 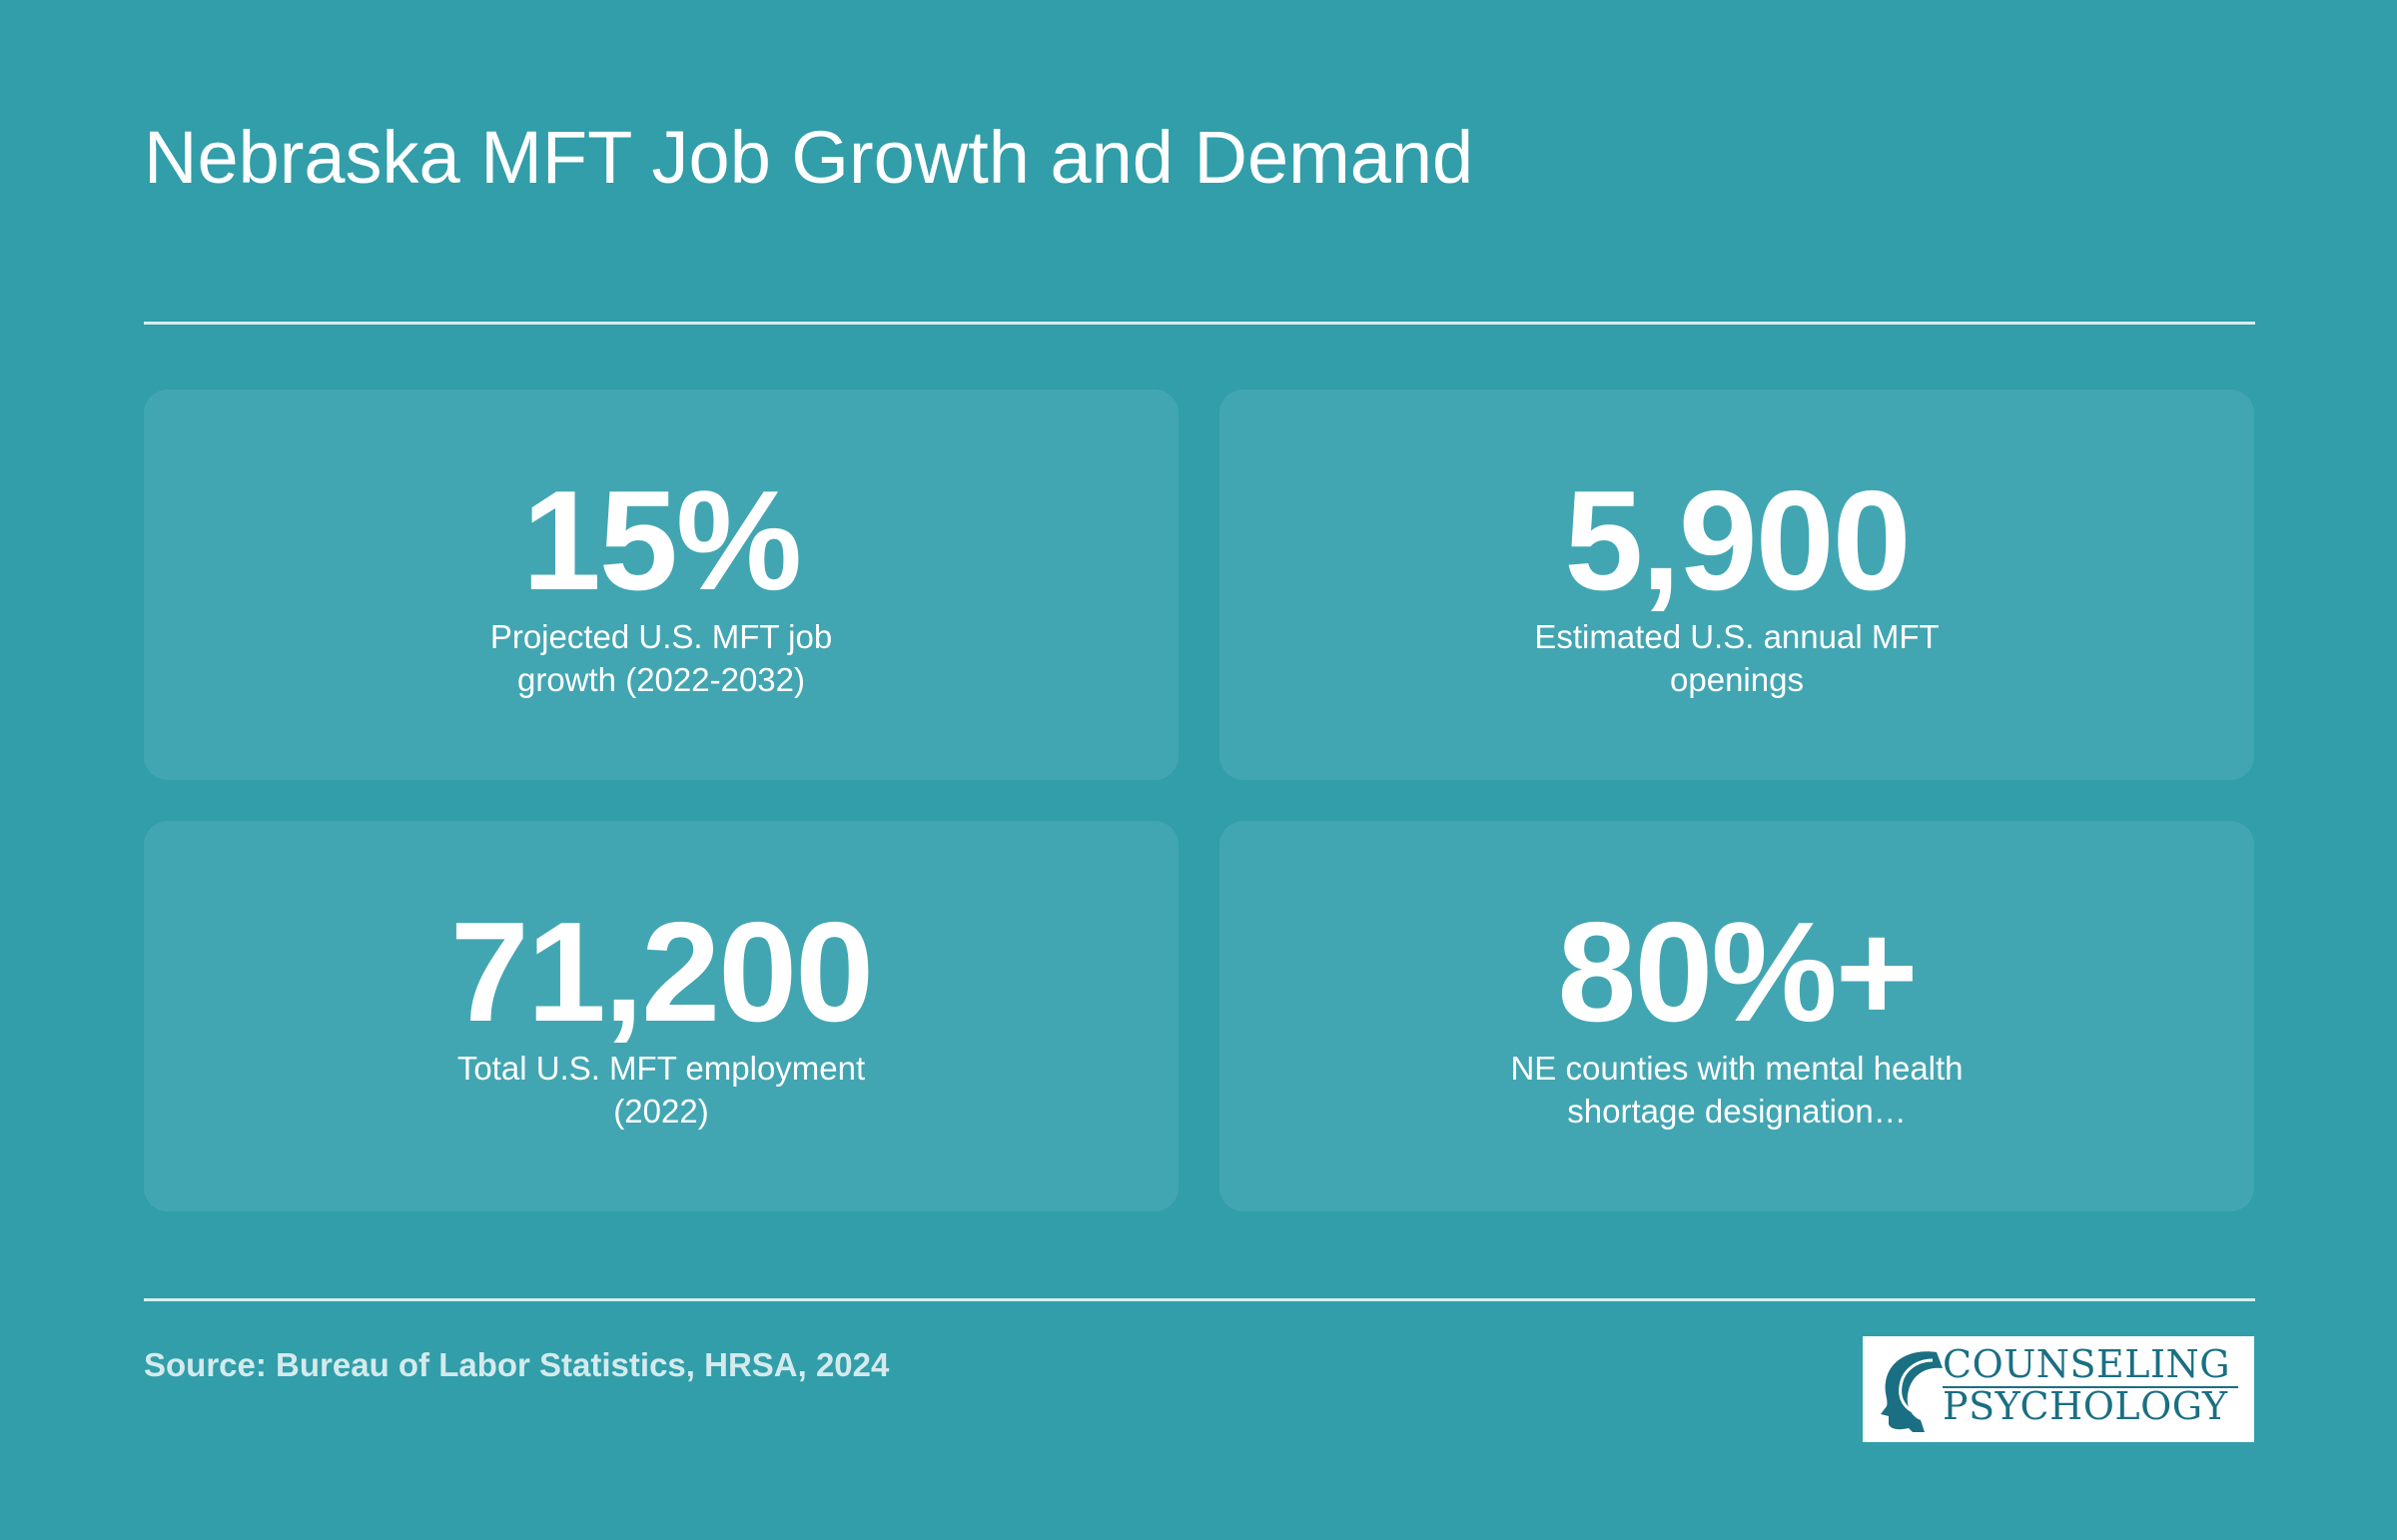 I want to click on stat-value: 71,200, so click(x=662, y=973).